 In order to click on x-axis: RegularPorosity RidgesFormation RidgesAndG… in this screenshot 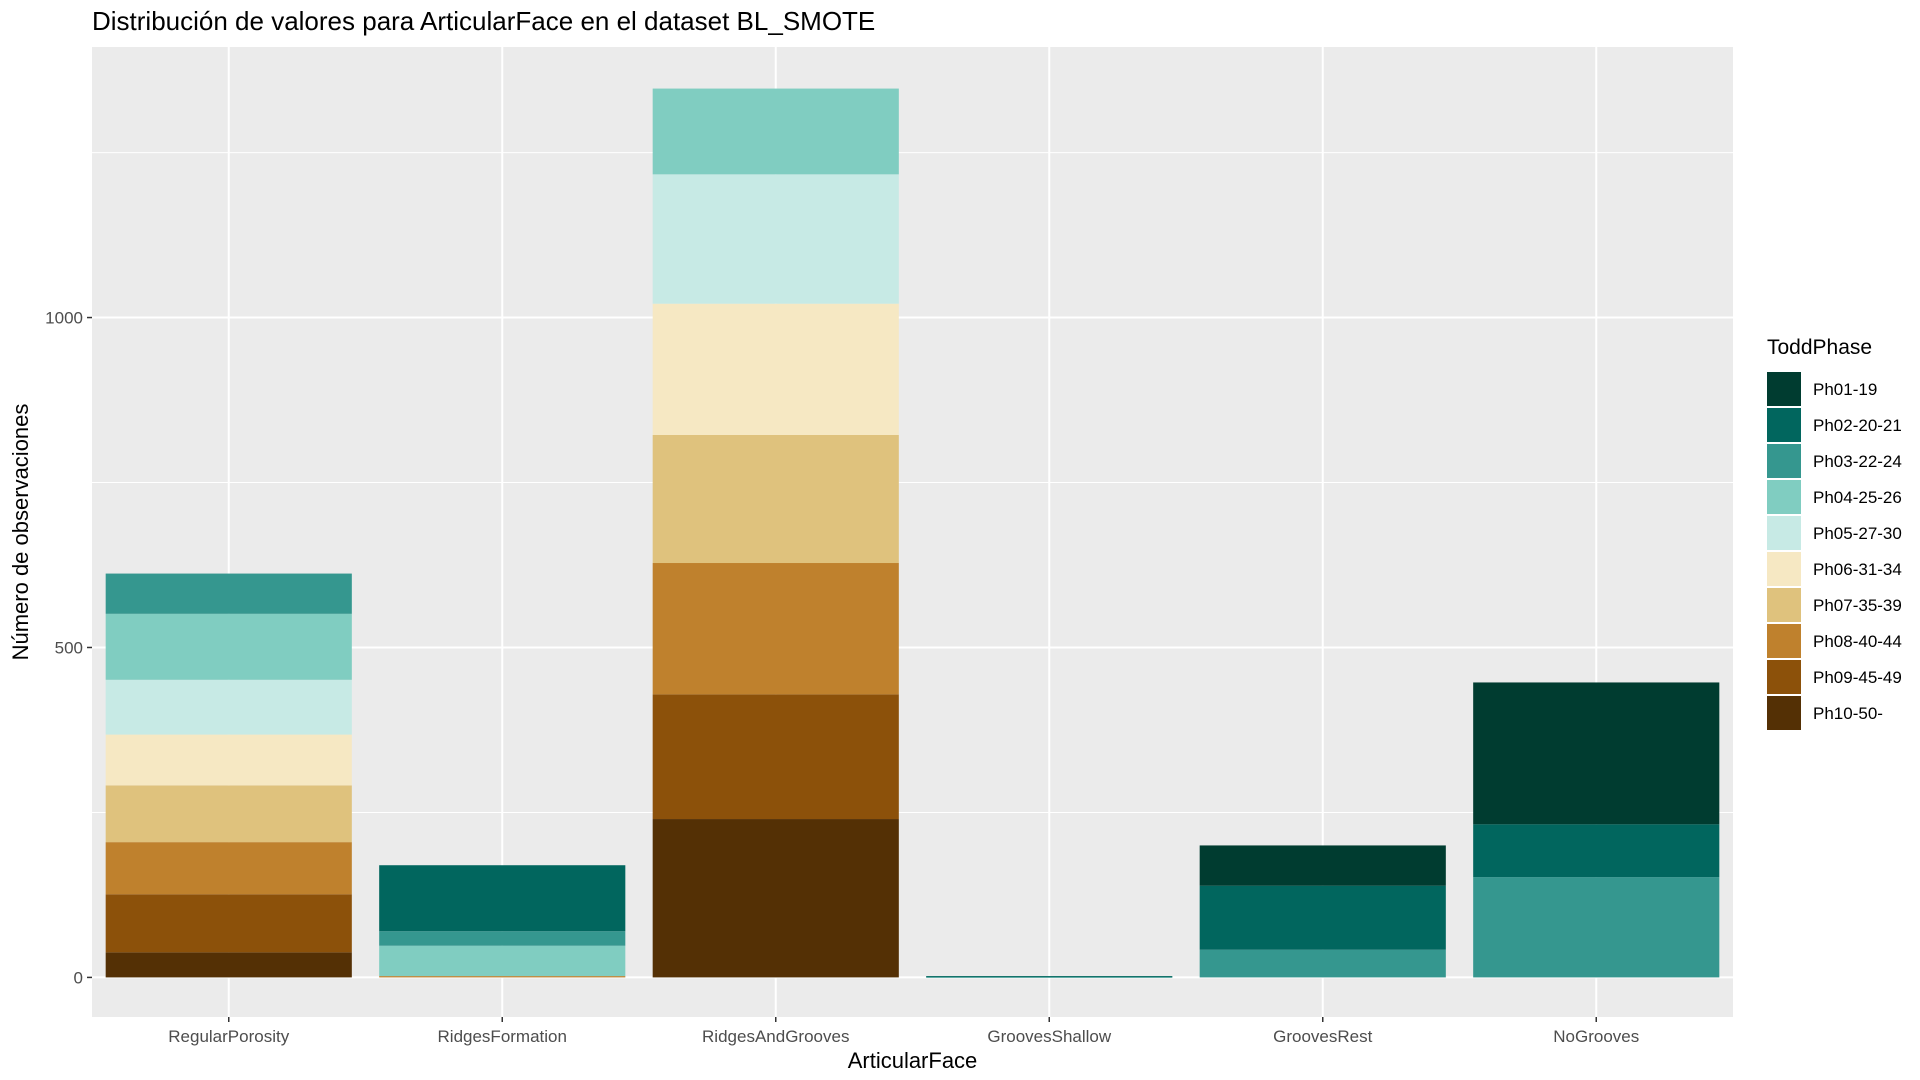, I will do `click(903, 1031)`.